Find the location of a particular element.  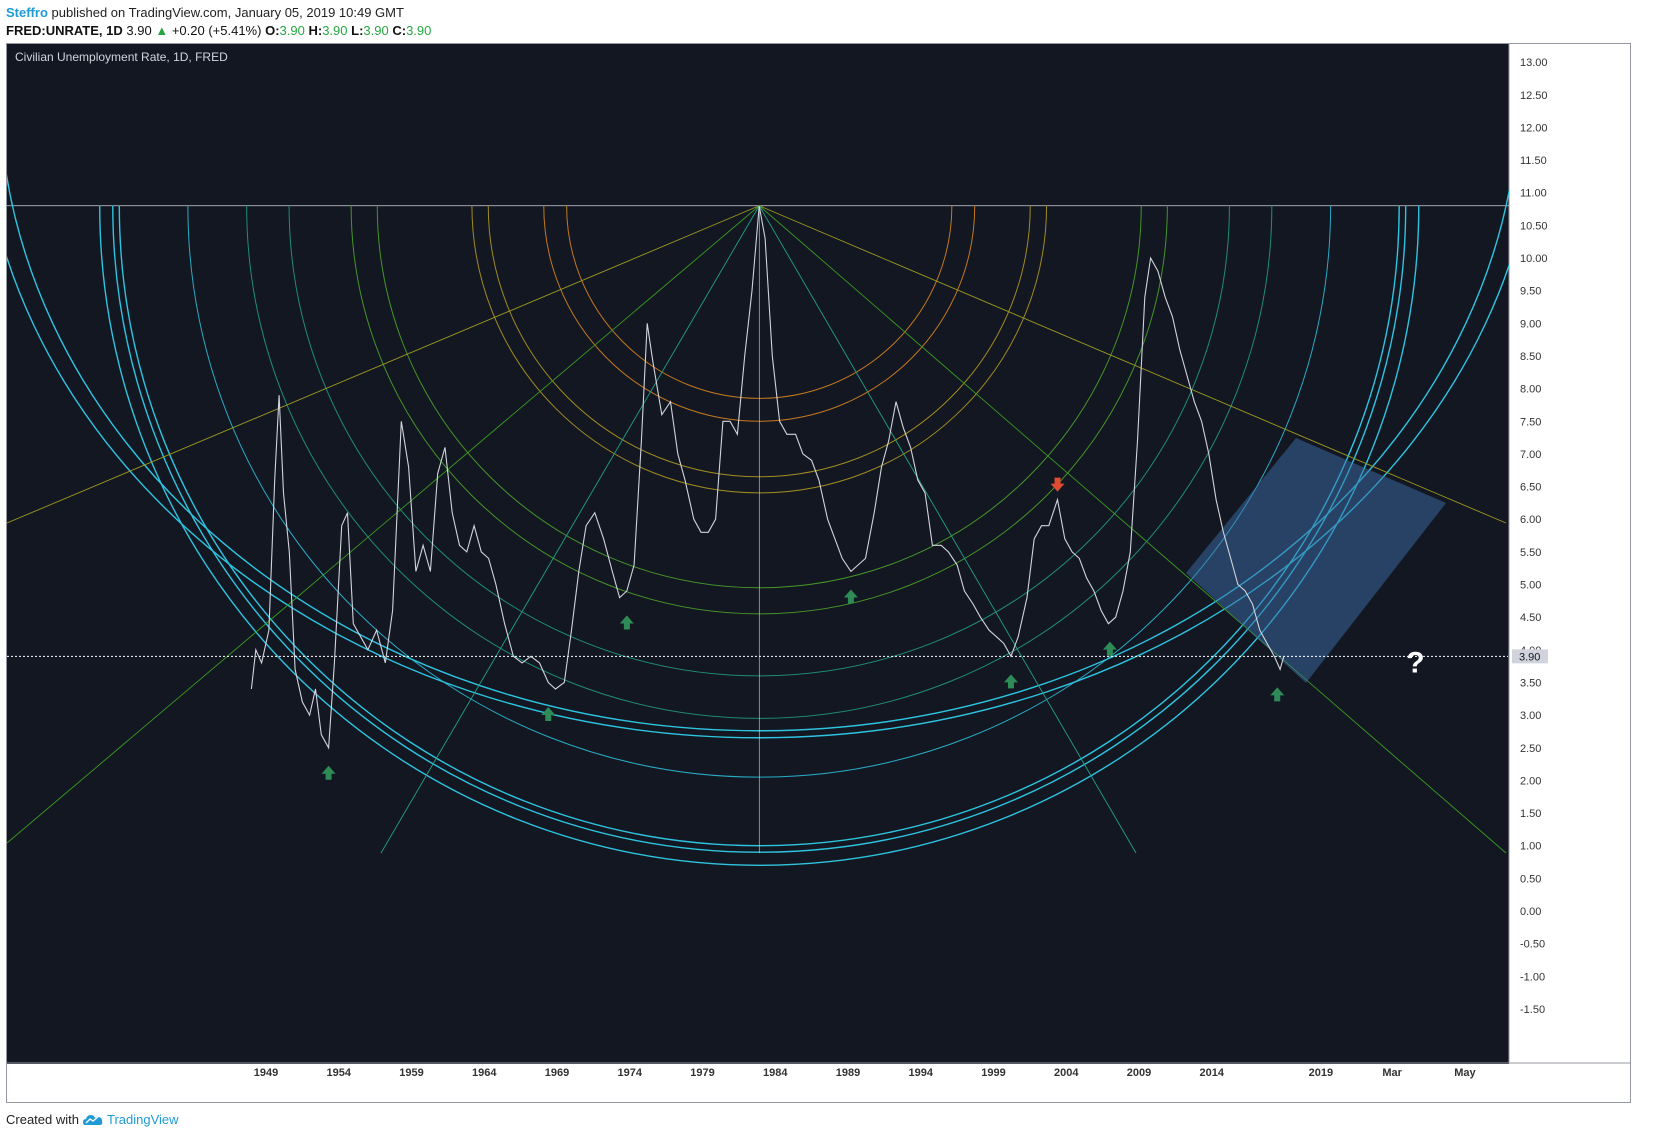

time-tick-label: 2019 is located at coordinates (1321, 1073).